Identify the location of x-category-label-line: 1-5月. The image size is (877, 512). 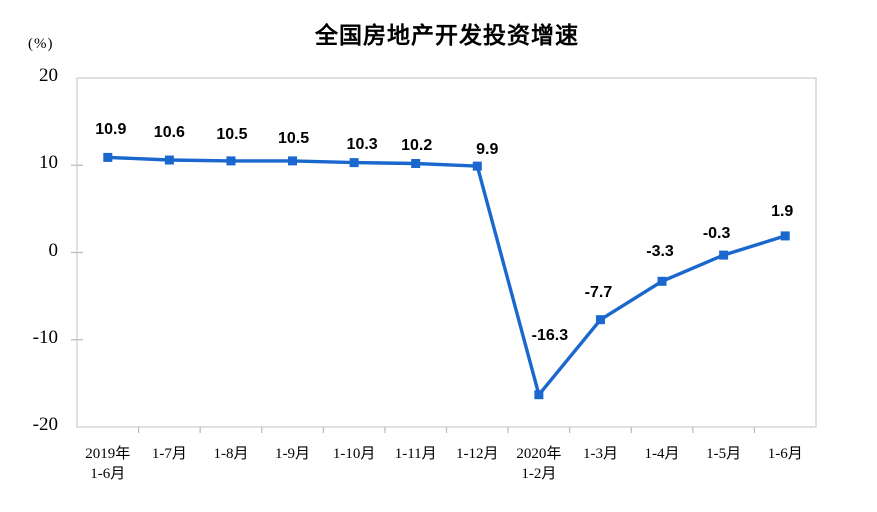
(724, 454).